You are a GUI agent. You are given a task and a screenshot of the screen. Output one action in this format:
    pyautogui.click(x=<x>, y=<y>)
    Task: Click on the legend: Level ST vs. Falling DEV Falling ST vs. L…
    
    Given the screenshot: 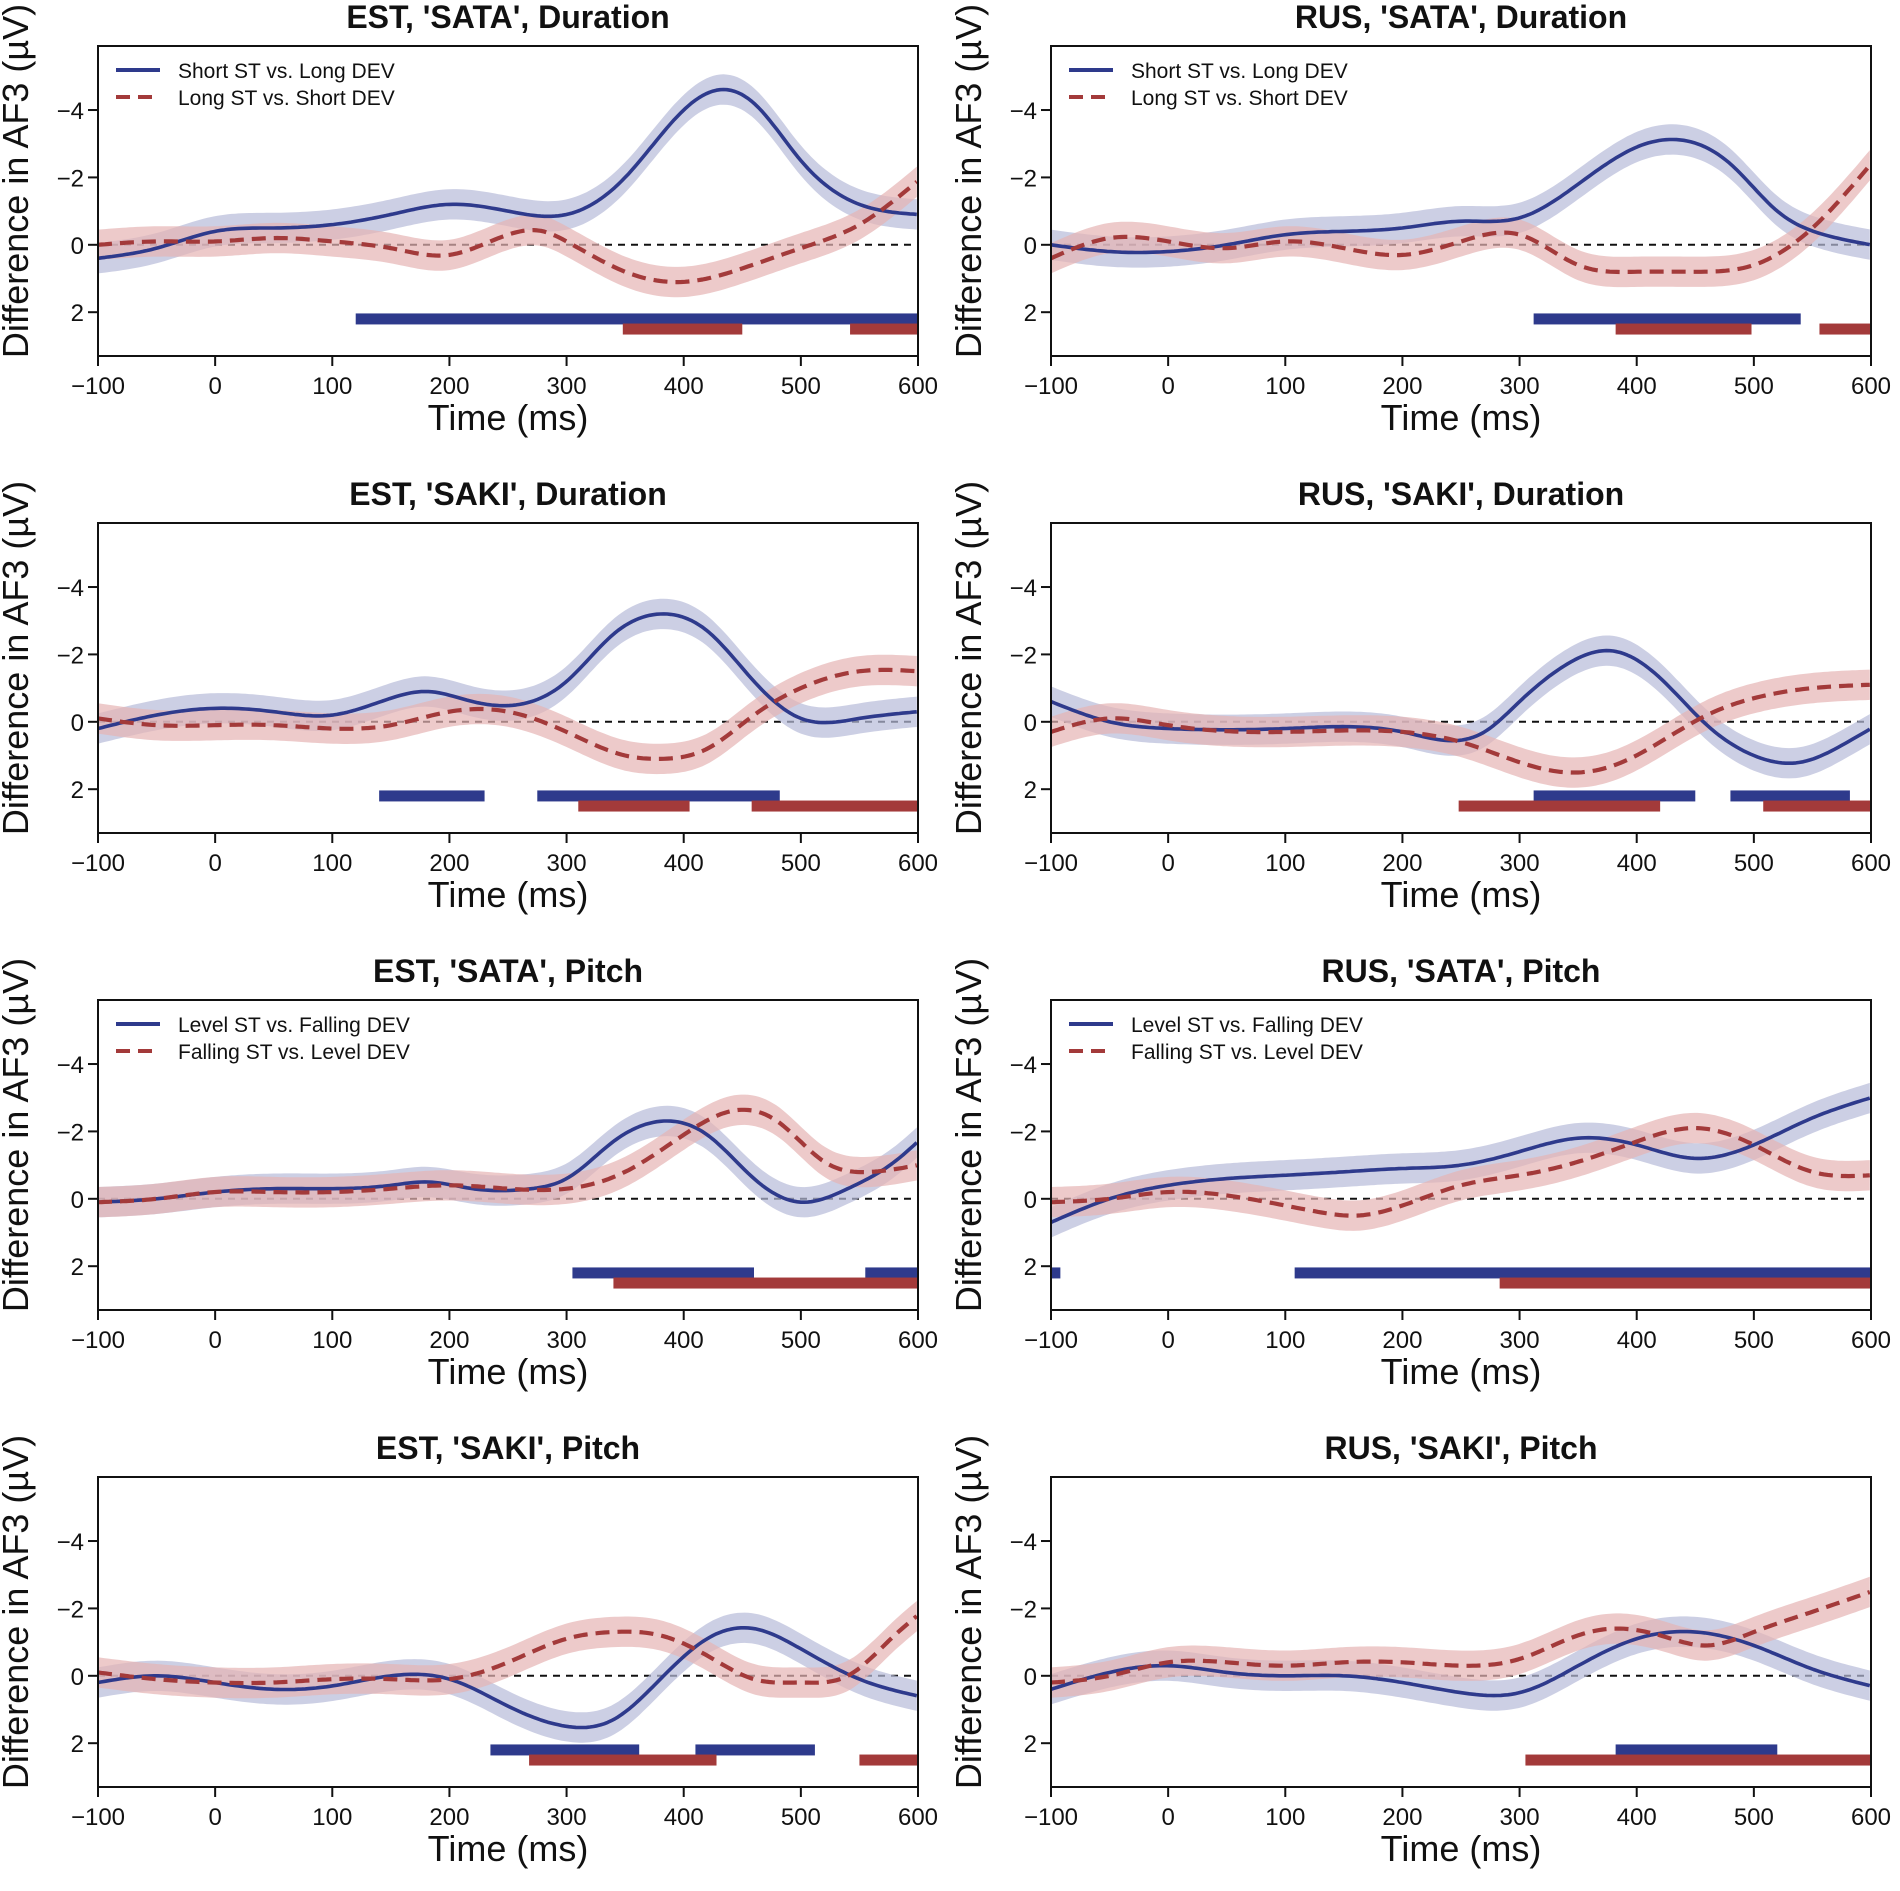 What is the action you would take?
    pyautogui.click(x=263, y=1039)
    